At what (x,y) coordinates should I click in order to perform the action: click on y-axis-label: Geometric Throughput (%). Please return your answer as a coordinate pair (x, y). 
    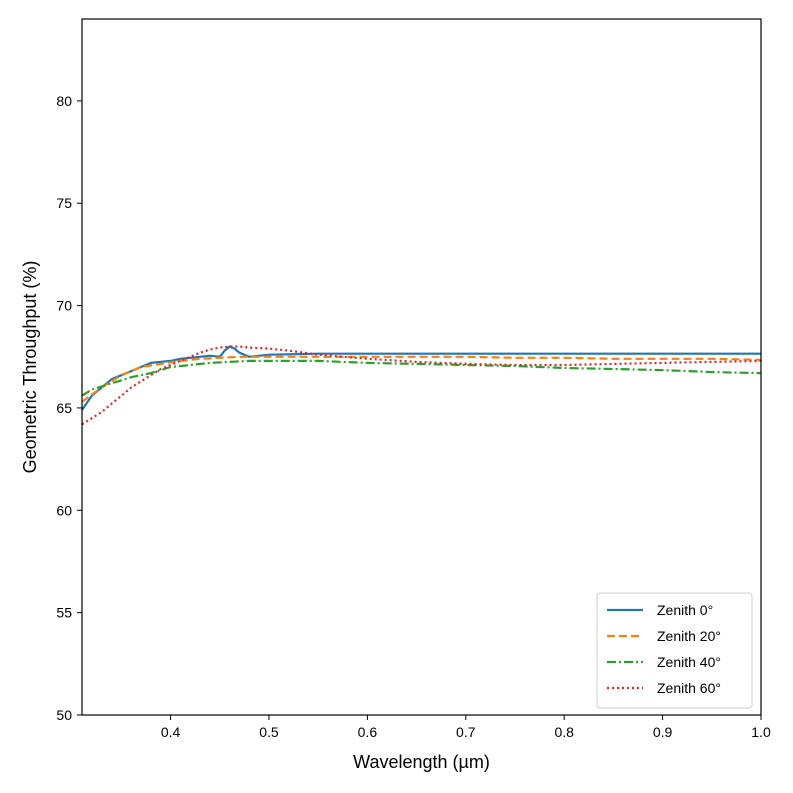
    Looking at the image, I should click on (30, 367).